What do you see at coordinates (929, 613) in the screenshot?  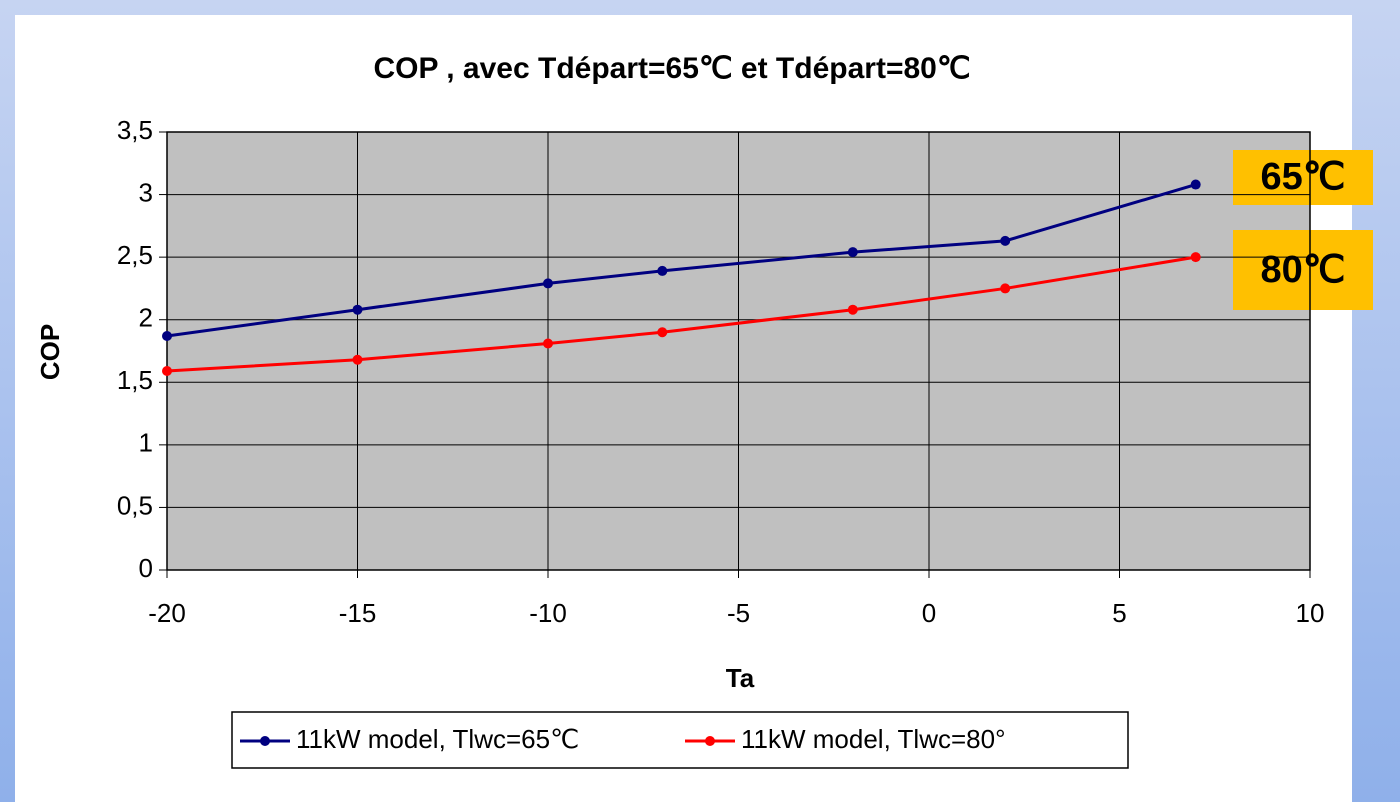 I see `x-tick-label: 0` at bounding box center [929, 613].